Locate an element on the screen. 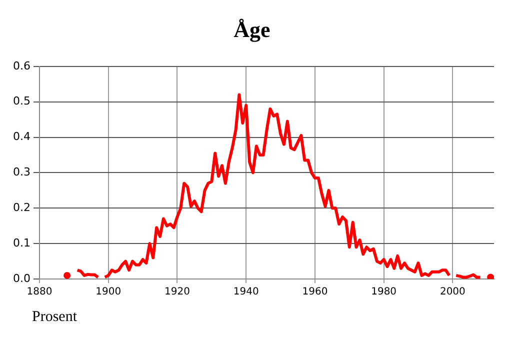  y-tick-label: 0.1 is located at coordinates (21, 243).